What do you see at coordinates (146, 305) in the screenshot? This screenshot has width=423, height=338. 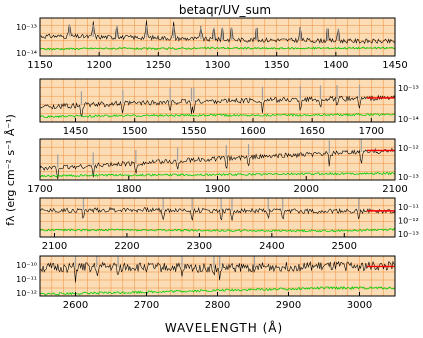 I see `x-tick-label: 2700` at bounding box center [146, 305].